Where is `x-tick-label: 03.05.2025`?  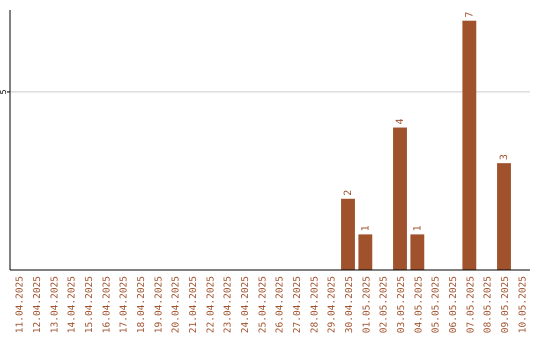 x-tick-label: 03.05.2025 is located at coordinates (401, 305).